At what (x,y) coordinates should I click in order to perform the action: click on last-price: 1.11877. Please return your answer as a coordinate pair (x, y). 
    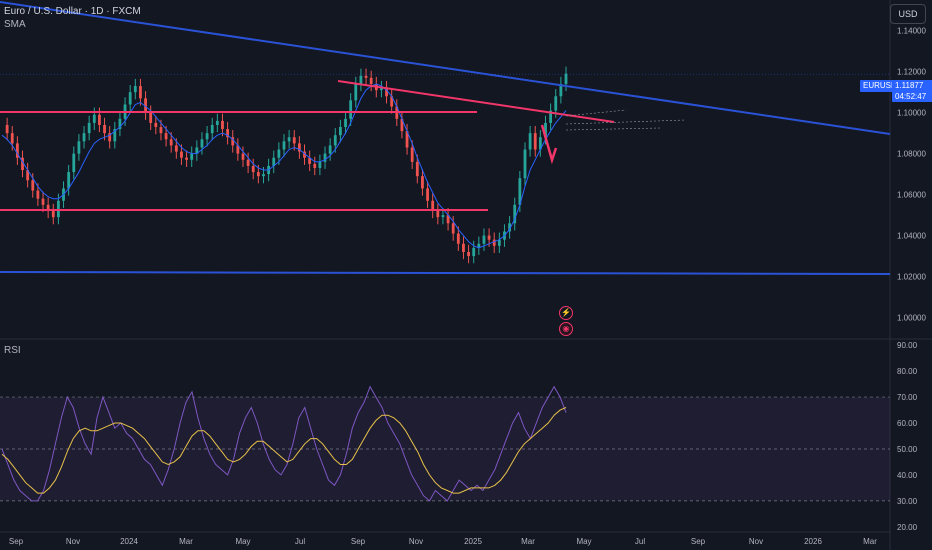
    Looking at the image, I should click on (909, 85).